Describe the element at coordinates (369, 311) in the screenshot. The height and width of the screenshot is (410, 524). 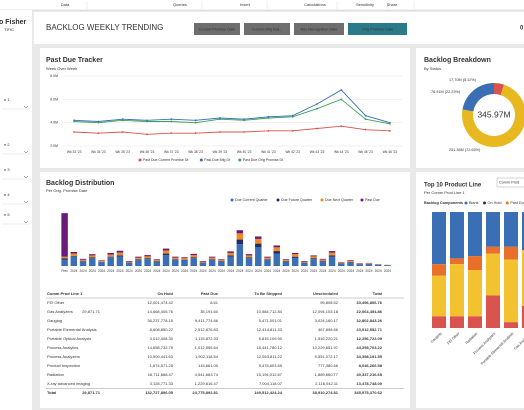
I see `table-cell: 22,064,454.86` at that location.